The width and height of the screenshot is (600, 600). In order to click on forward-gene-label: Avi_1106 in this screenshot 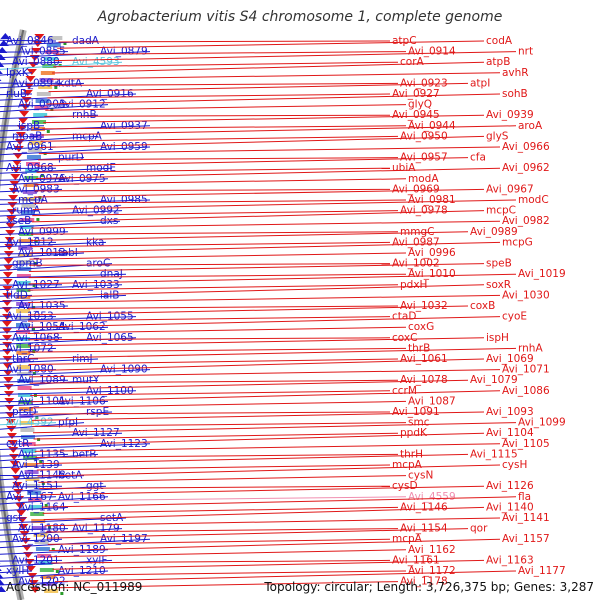, I will do `click(82, 401)`.